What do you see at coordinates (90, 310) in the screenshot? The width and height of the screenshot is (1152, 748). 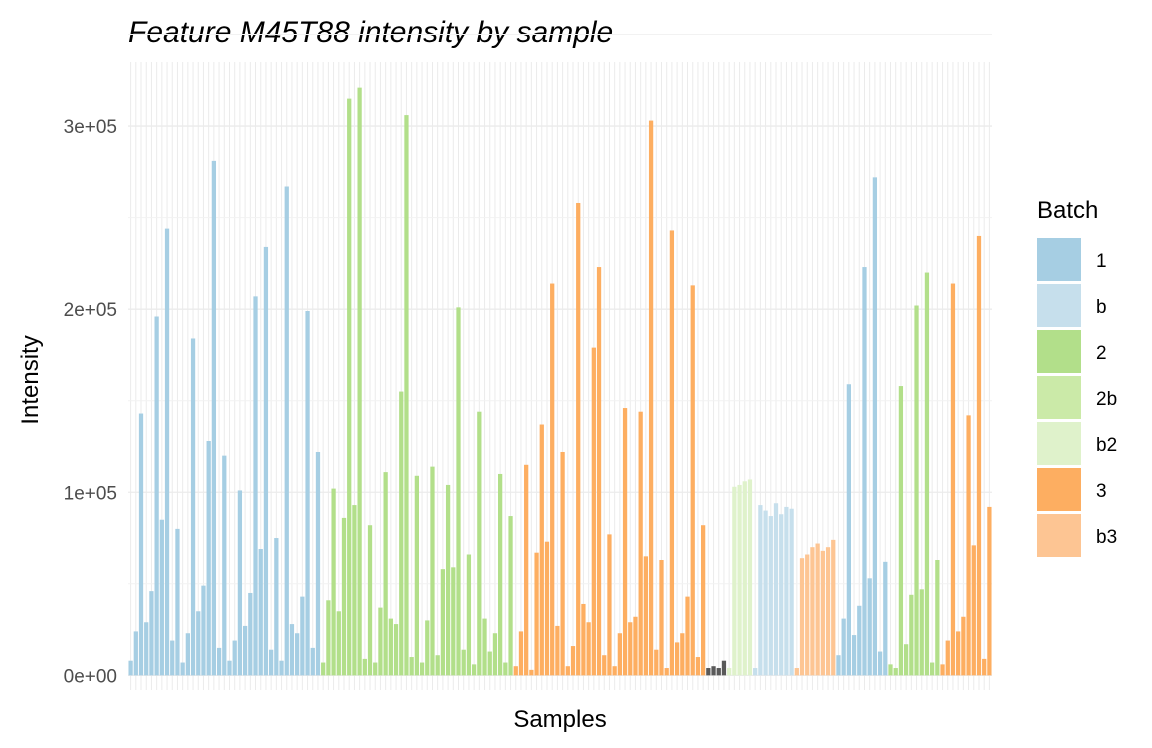 I see `y-tick-label: 2e+05` at bounding box center [90, 310].